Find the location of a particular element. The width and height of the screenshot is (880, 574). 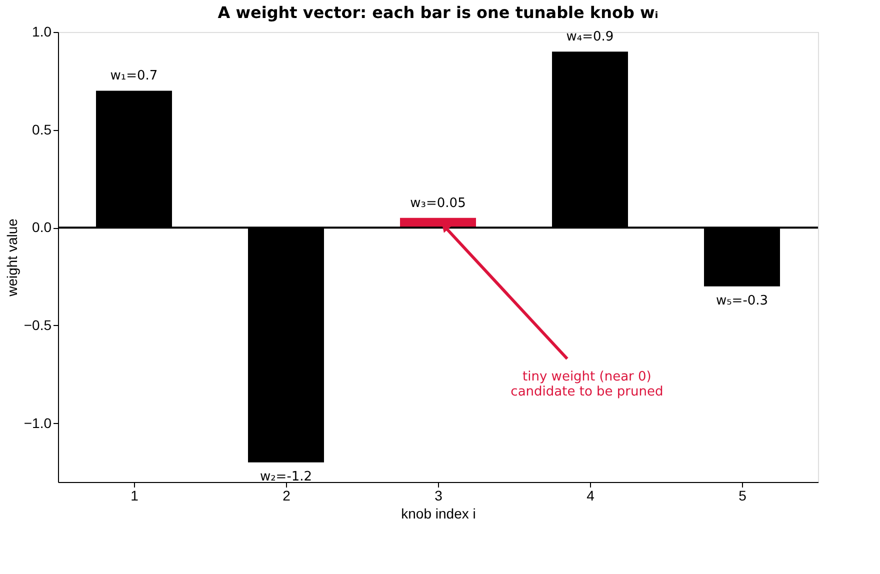

y-tick-label: 0.5 is located at coordinates (42, 129).